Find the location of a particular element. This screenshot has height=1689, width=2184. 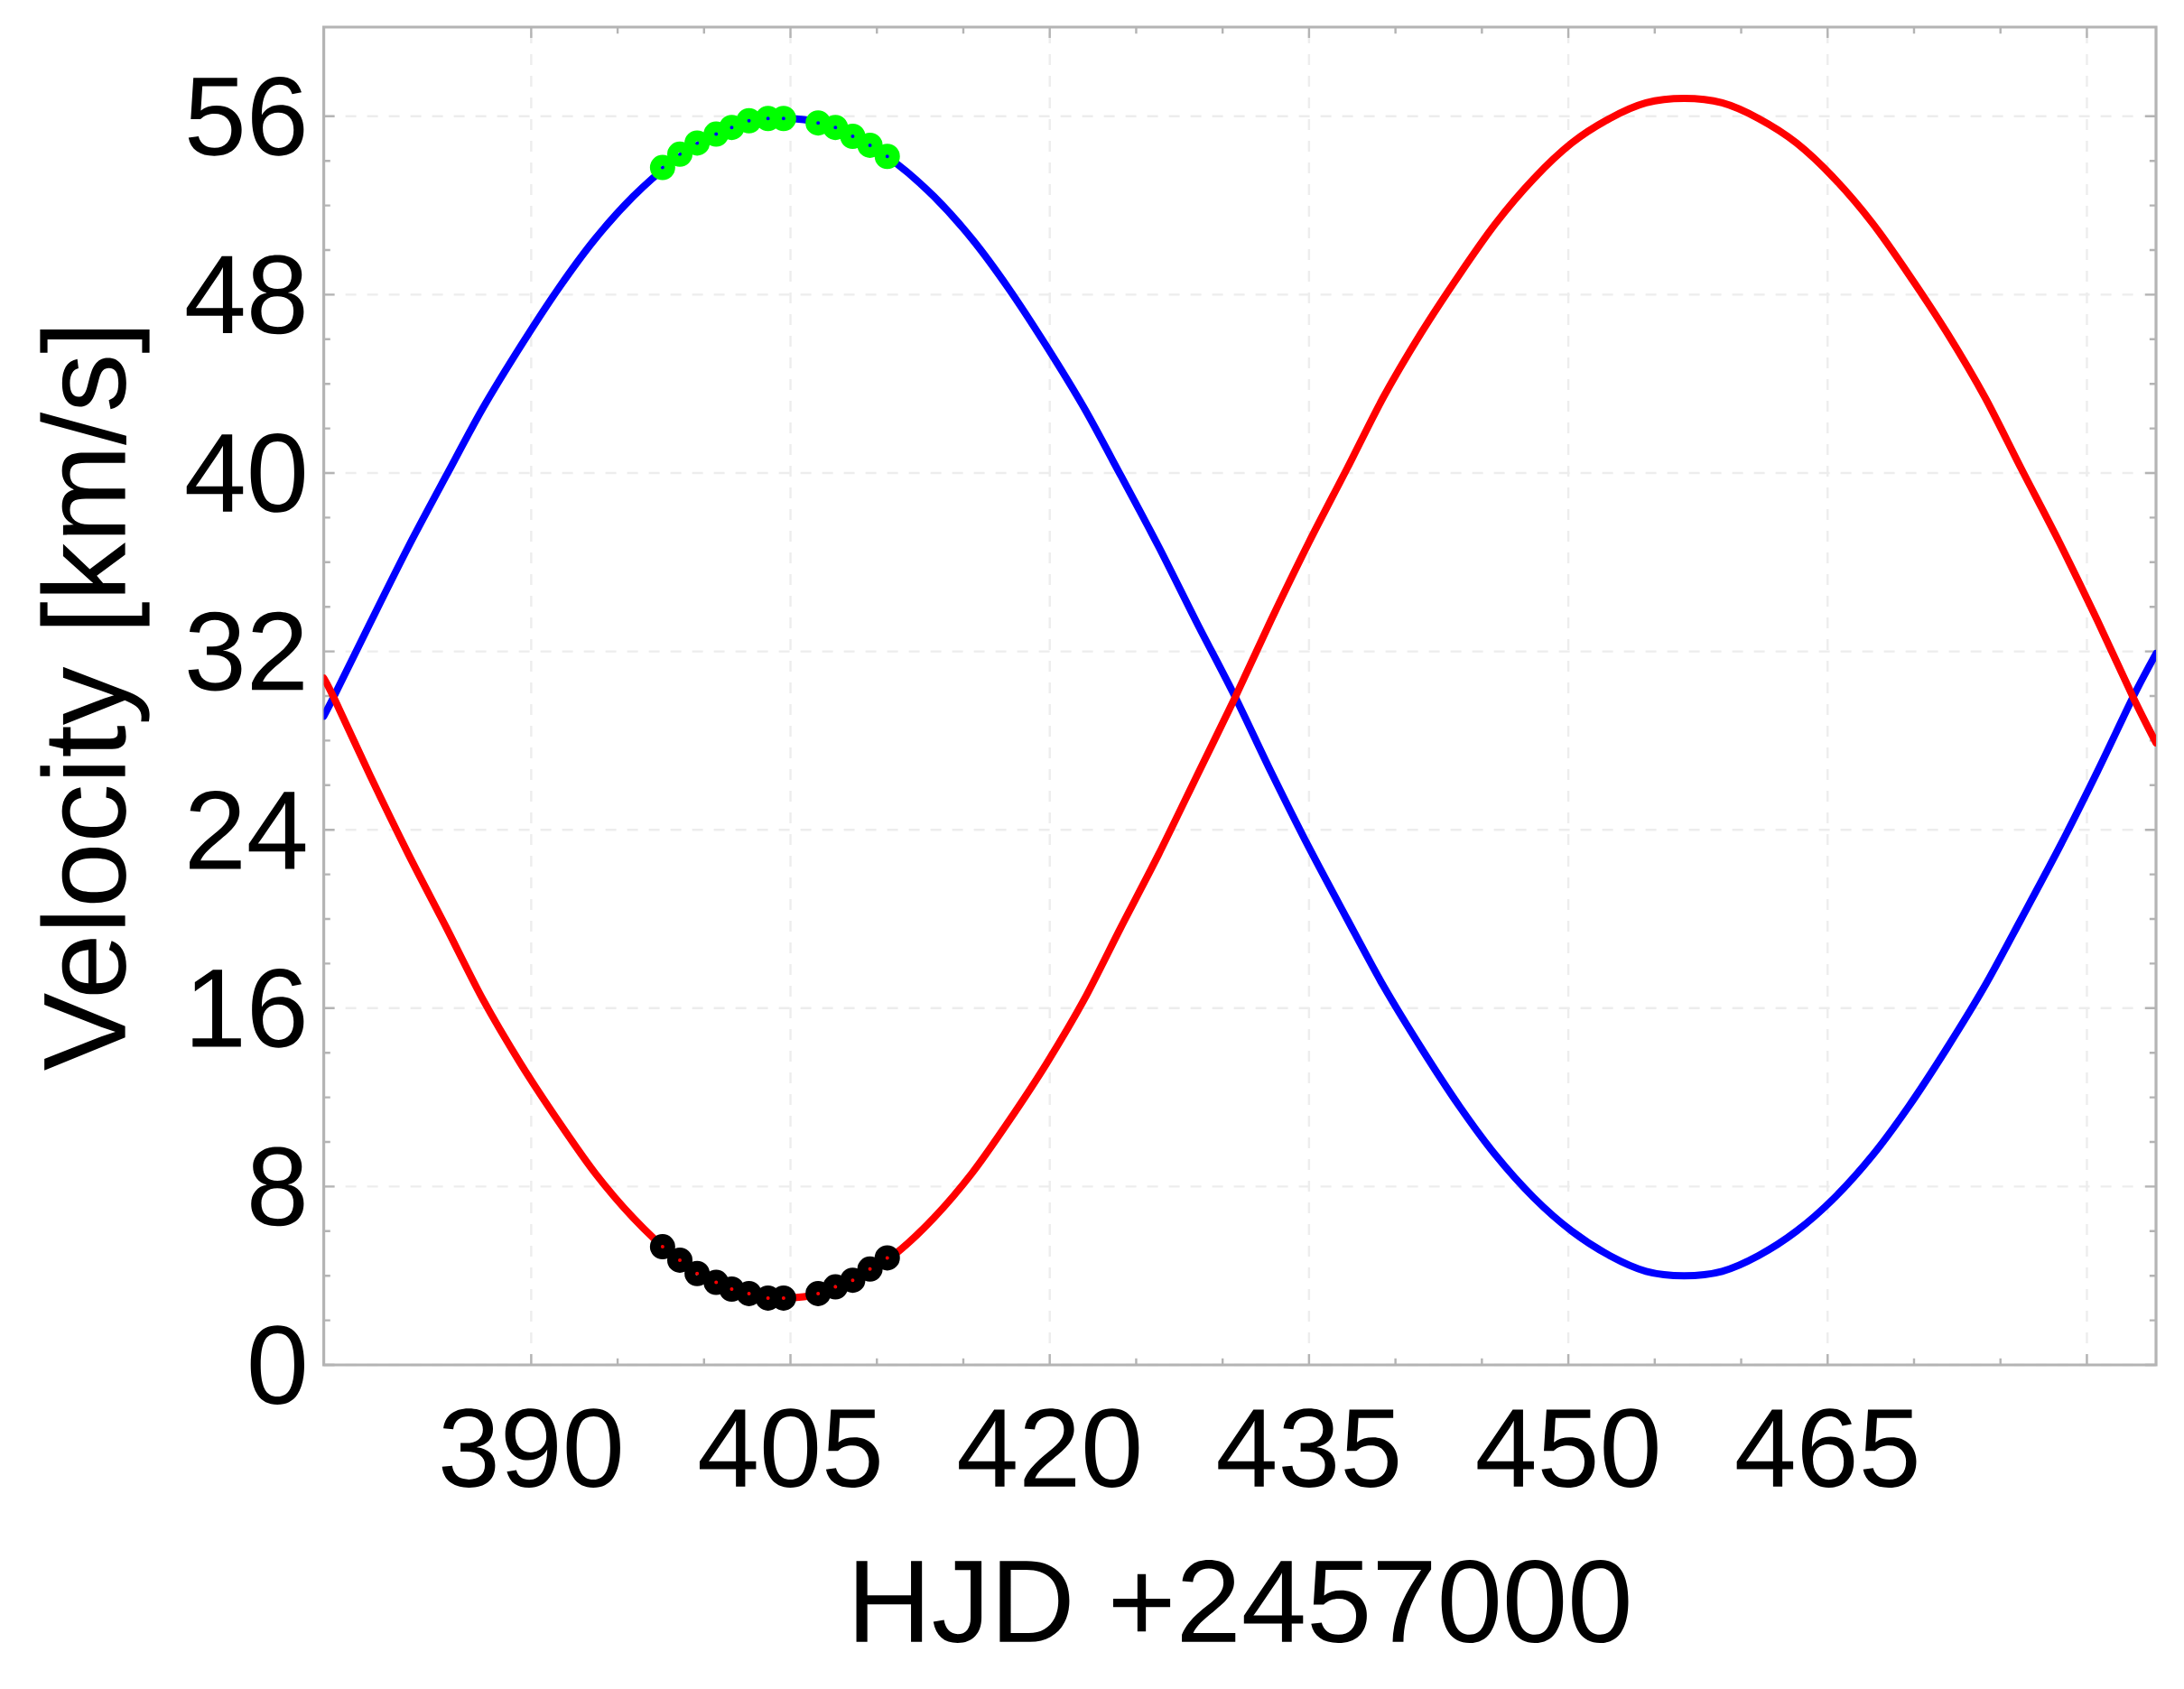

x-tick-label: 435 is located at coordinates (1308, 1448).